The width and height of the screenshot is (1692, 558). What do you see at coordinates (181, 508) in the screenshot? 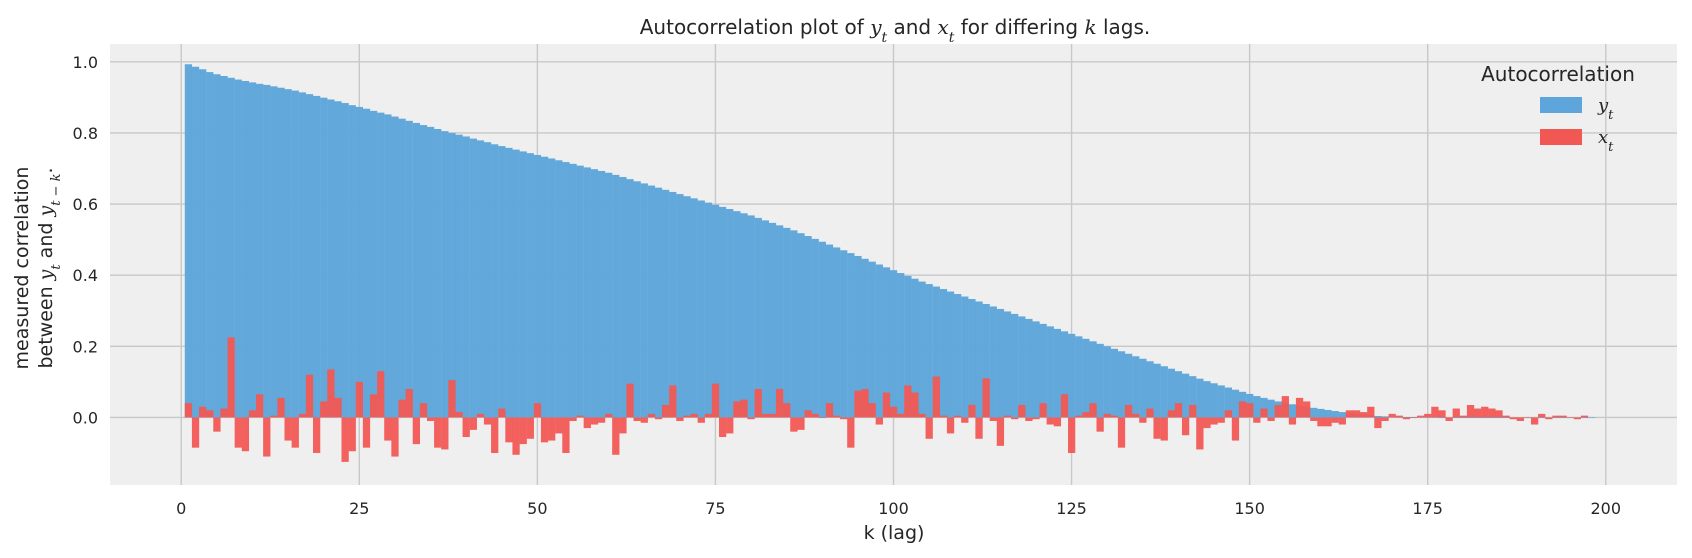
I see `x-tick-label: 0` at bounding box center [181, 508].